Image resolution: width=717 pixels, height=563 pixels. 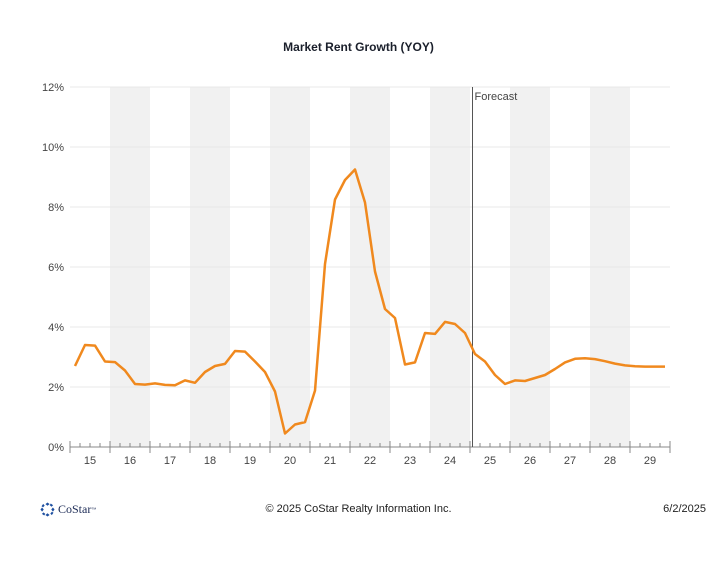 I want to click on x-tick-label: 29, so click(x=650, y=461).